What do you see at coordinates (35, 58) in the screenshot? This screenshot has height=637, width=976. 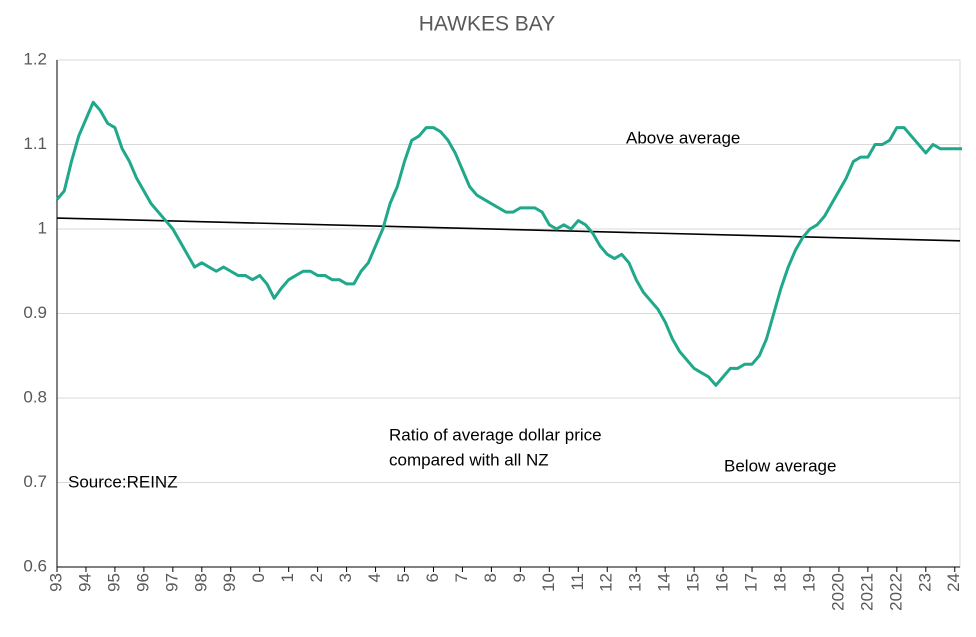 I see `y-tick-label: 1.2` at bounding box center [35, 58].